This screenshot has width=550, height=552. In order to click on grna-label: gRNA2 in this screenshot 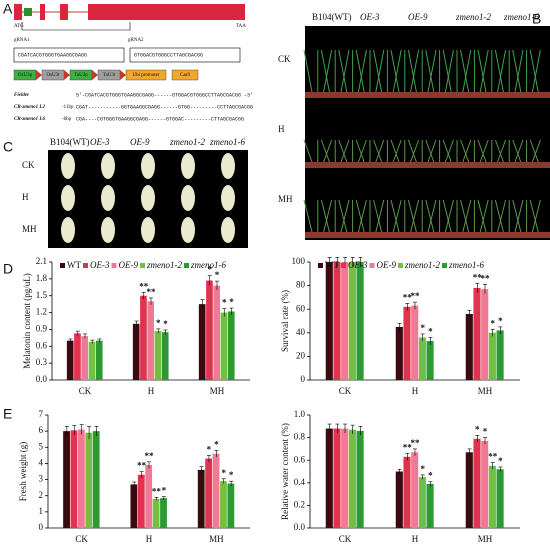, I will do `click(136, 40)`.